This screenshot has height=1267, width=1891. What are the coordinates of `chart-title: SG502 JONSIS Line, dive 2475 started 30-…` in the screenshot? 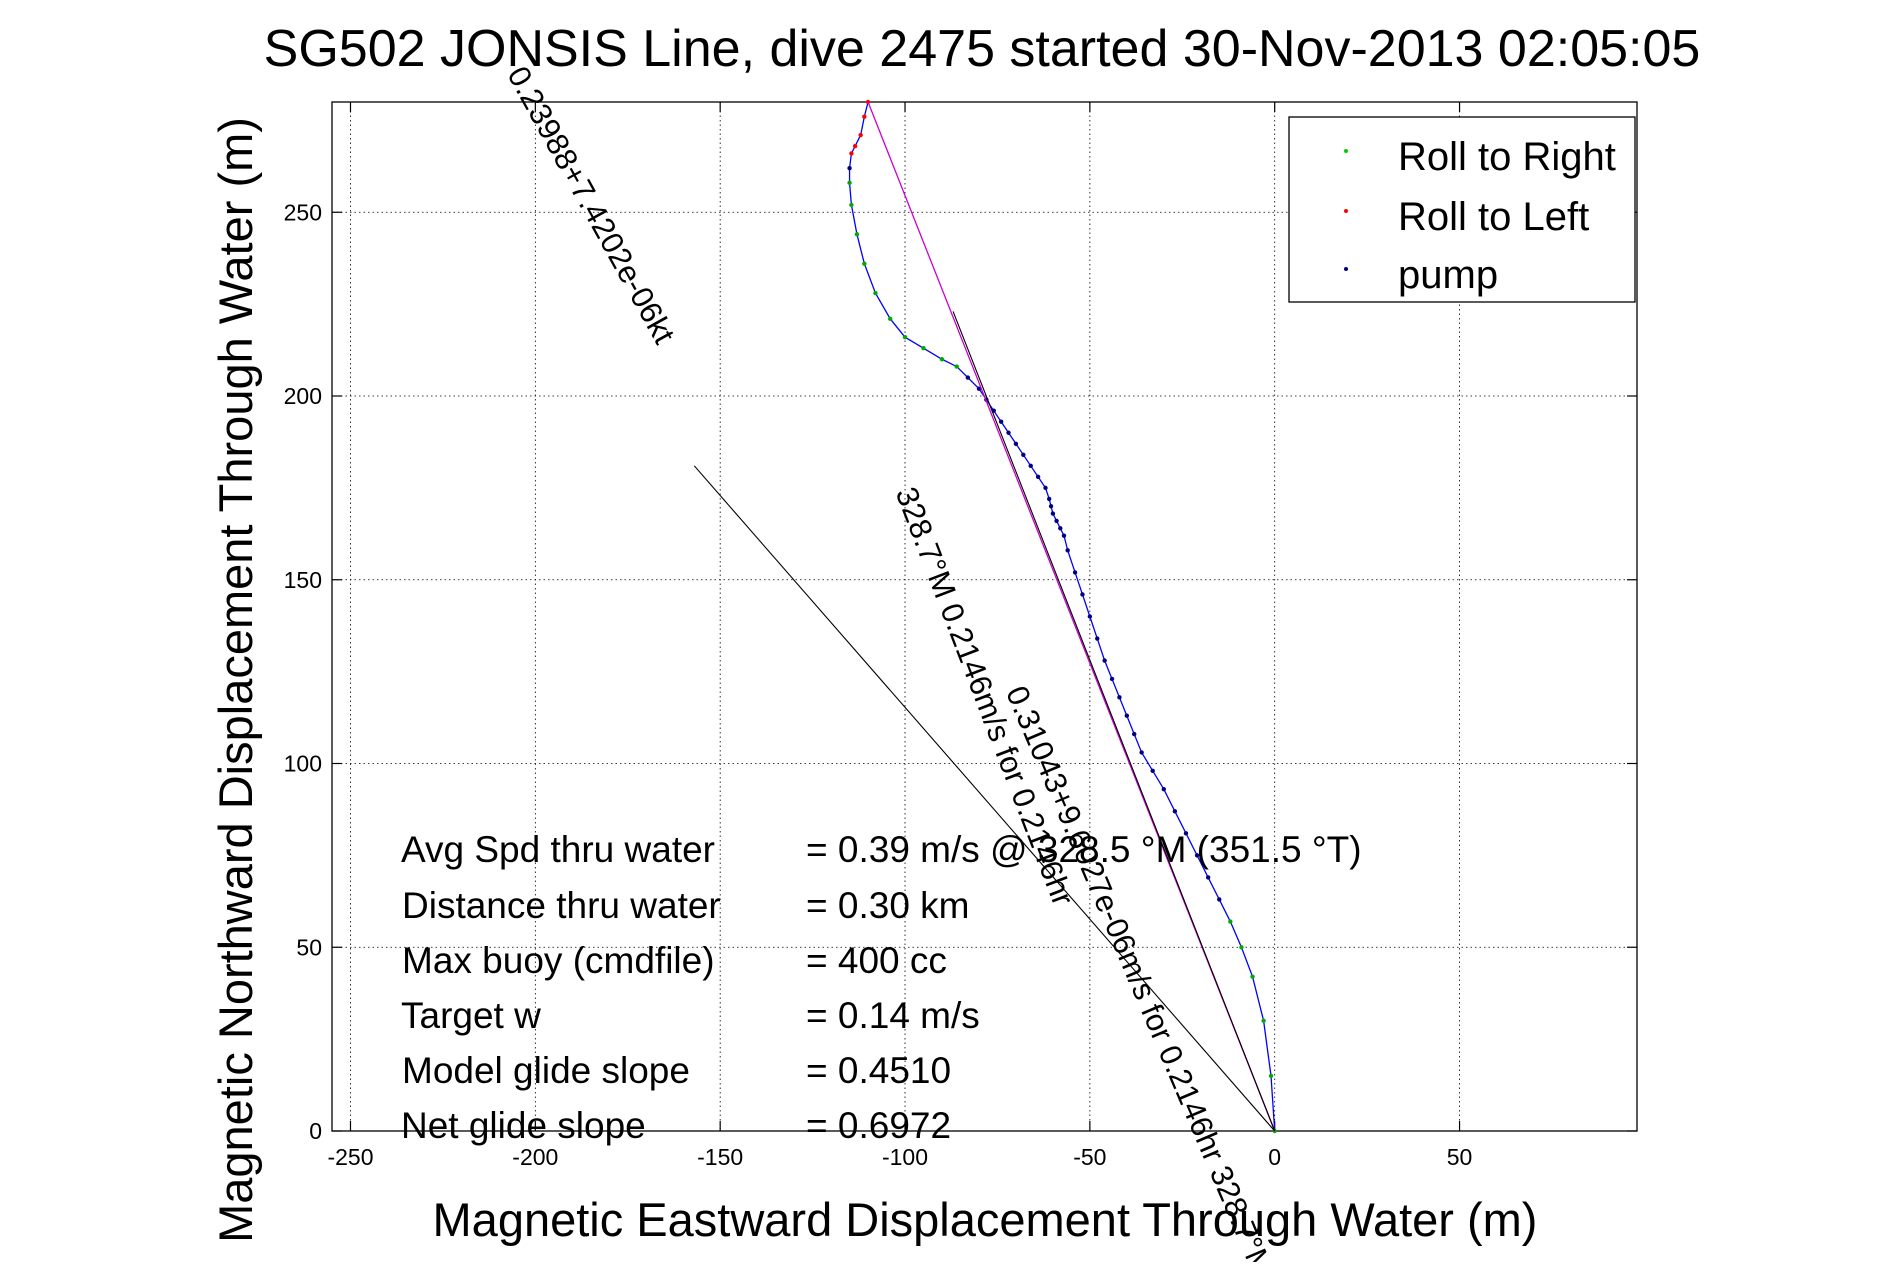 It's located at (982, 49).